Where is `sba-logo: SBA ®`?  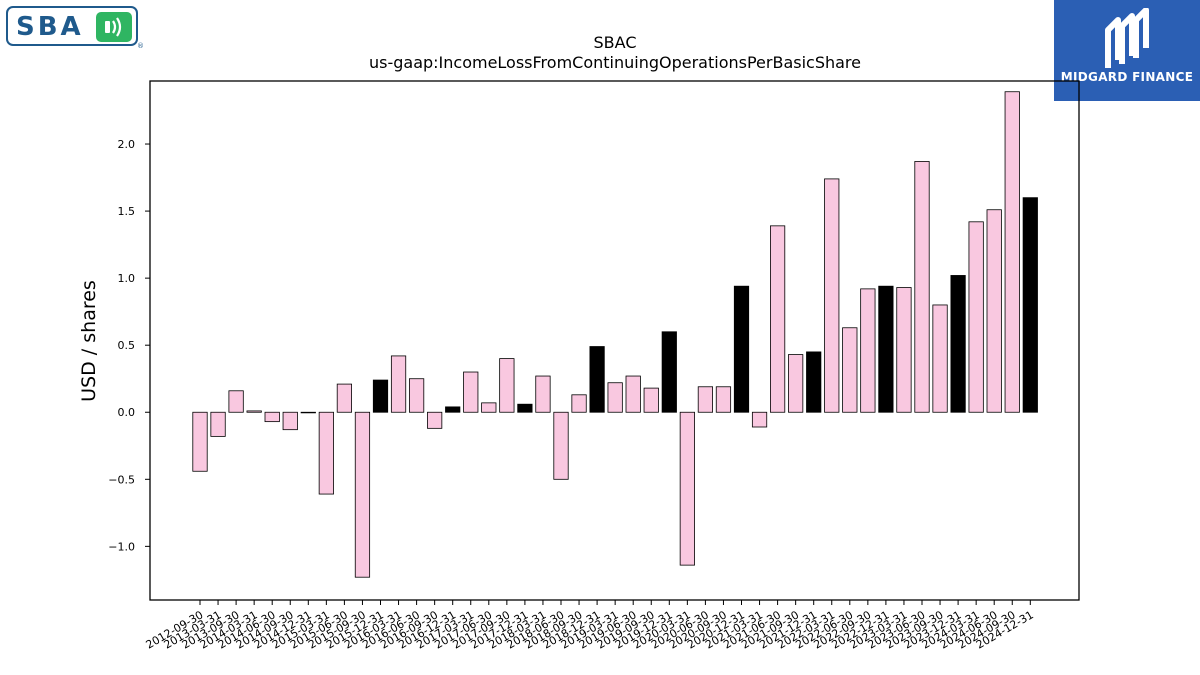
sba-logo: SBA ® is located at coordinates (75, 28).